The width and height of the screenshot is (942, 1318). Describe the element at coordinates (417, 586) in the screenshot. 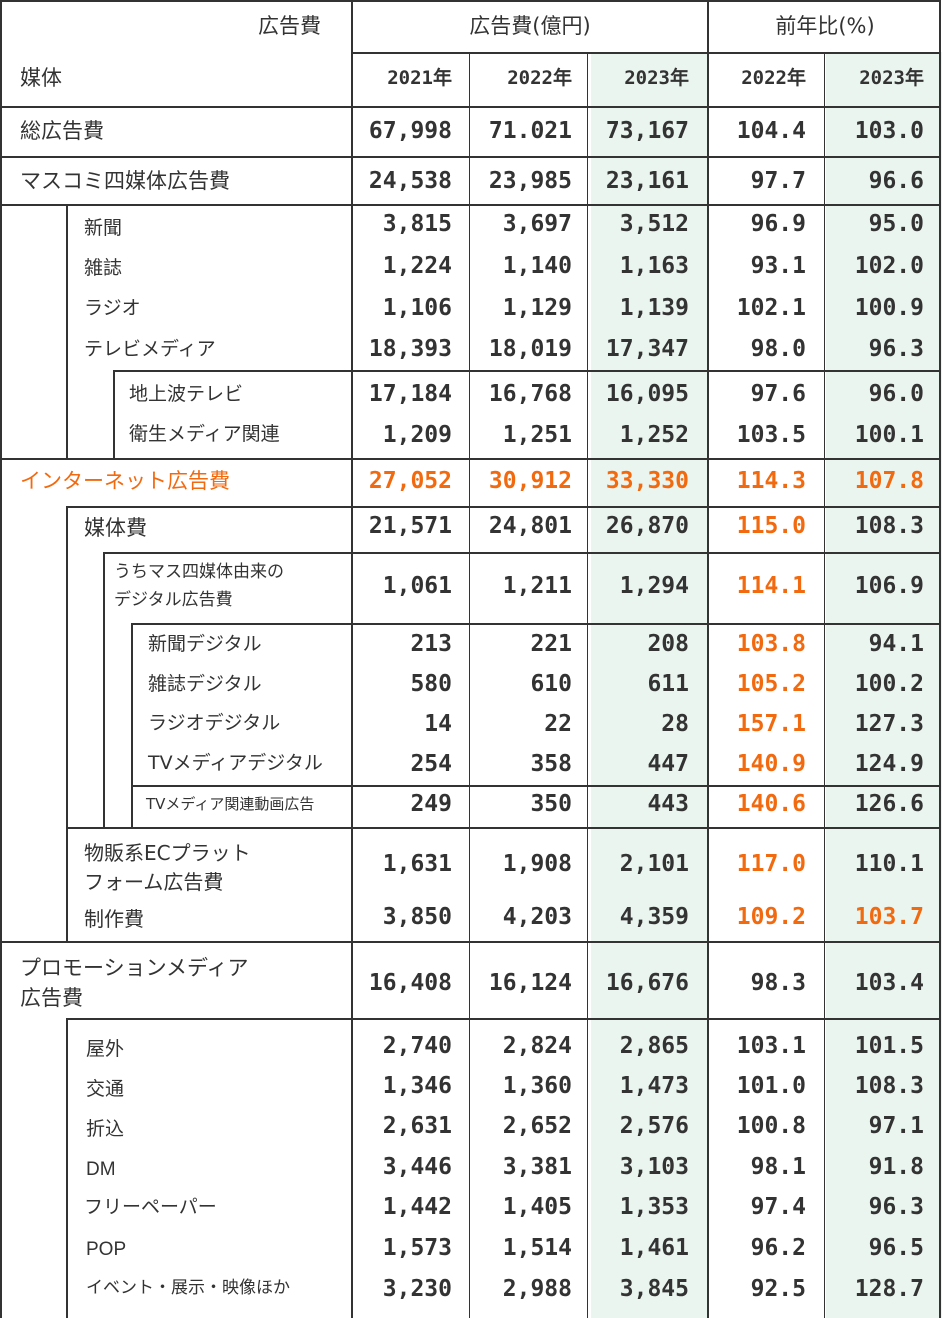

I see `cell-2021: 1,061` at that location.